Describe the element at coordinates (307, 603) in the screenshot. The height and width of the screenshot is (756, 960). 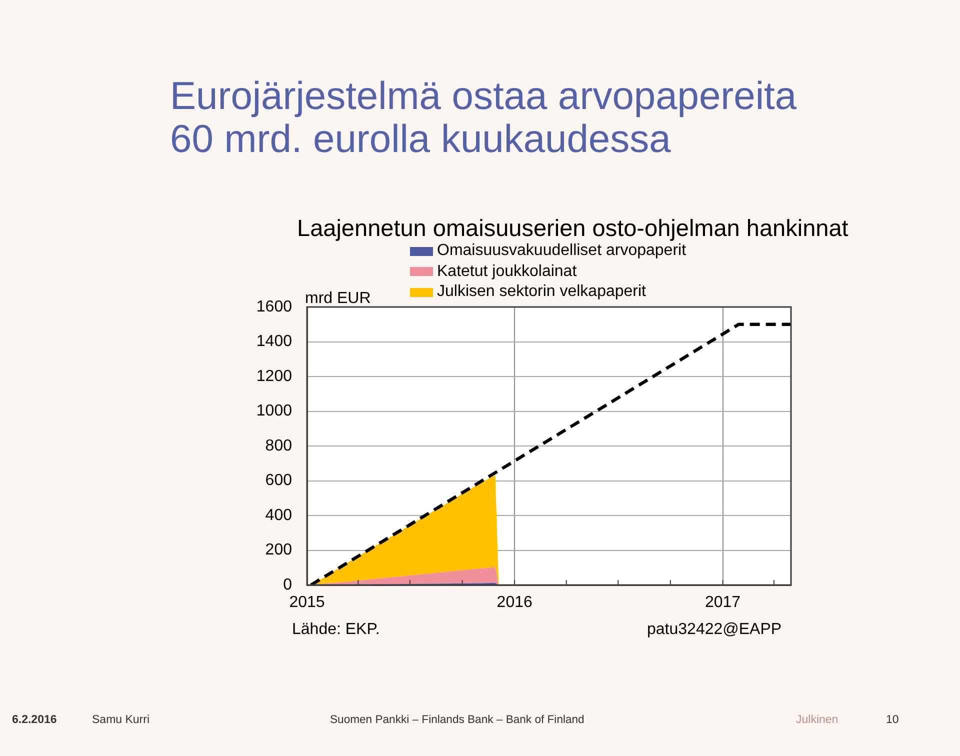
I see `x-tick-label: 2015` at that location.